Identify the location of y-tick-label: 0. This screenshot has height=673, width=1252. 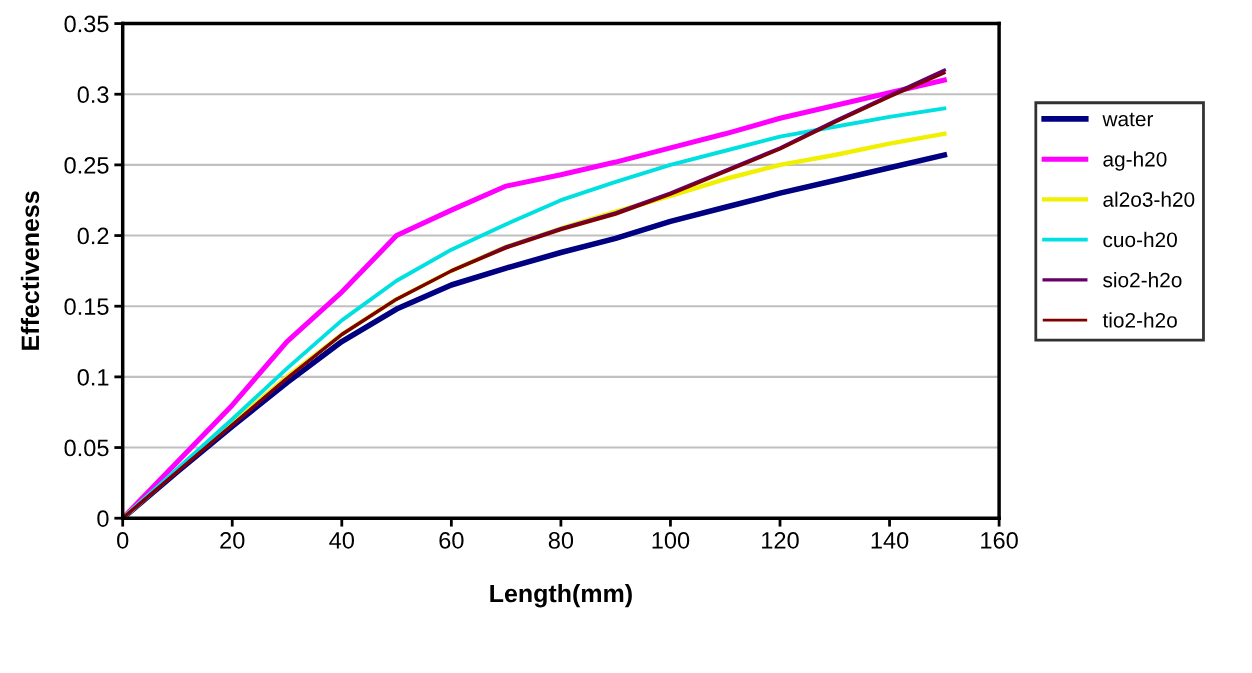
(103, 518).